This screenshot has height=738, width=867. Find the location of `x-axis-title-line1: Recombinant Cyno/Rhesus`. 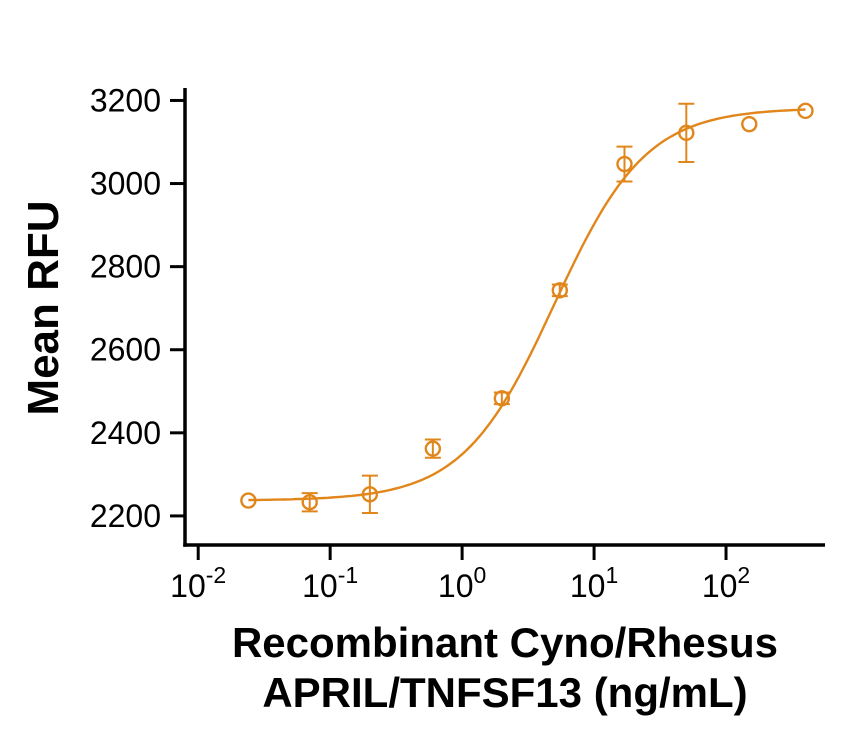

x-axis-title-line1: Recombinant Cyno/Rhesus is located at coordinates (505, 642).